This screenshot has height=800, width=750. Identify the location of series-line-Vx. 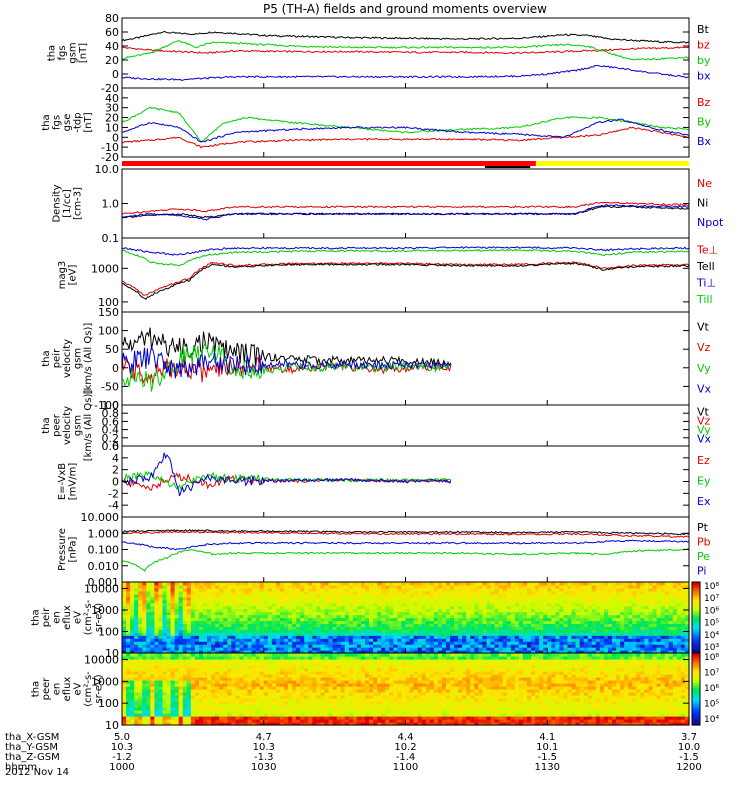
(286, 362).